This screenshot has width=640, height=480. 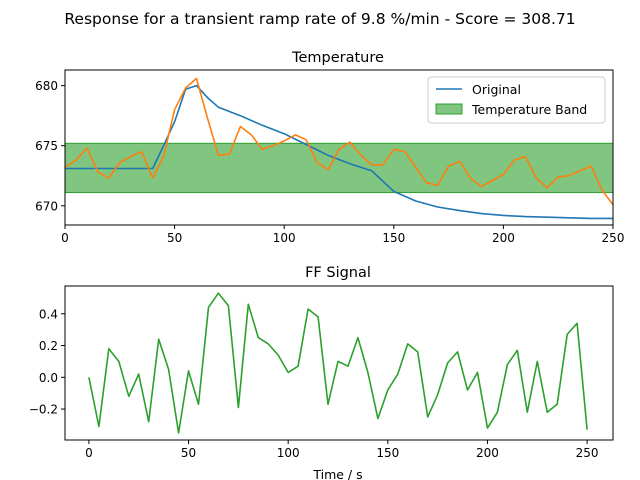 What do you see at coordinates (188, 453) in the screenshot?
I see `ff-signal-xtick-label: 50` at bounding box center [188, 453].